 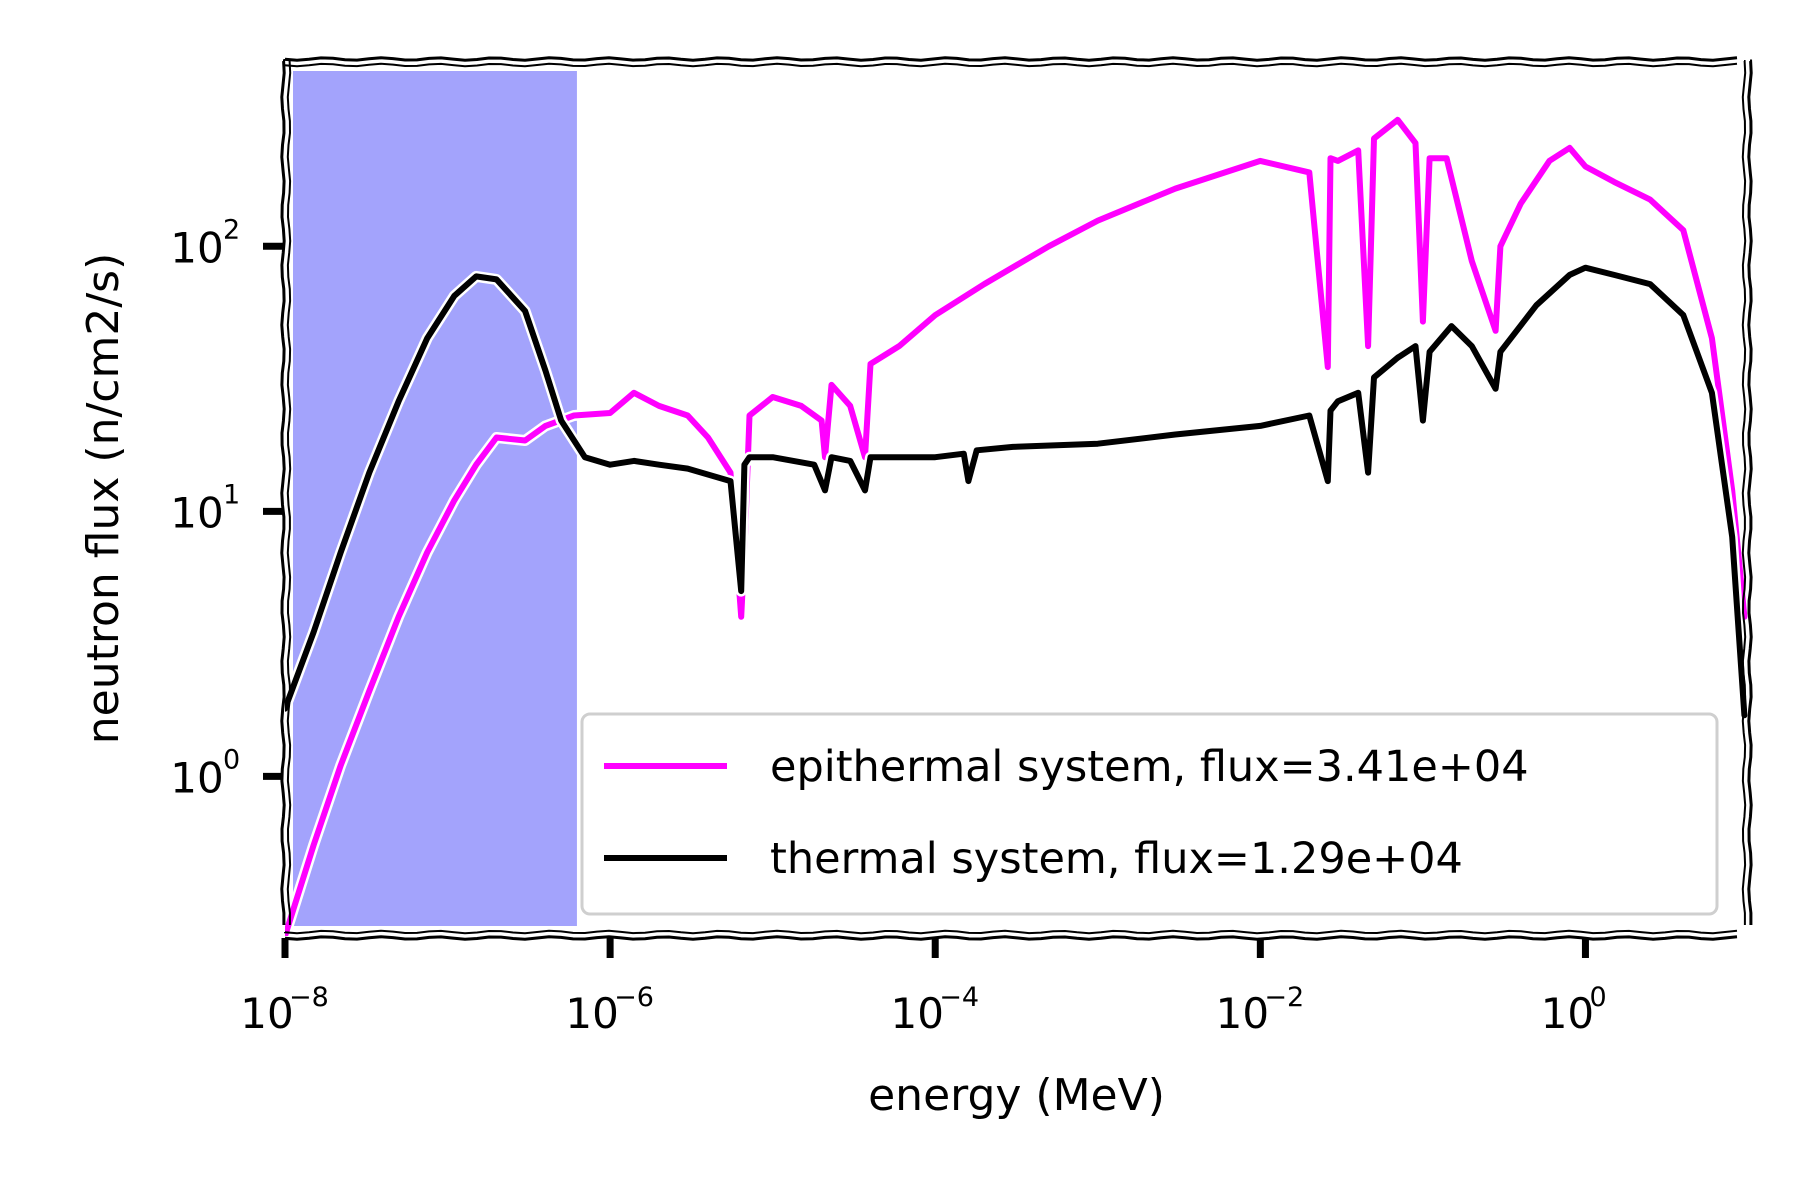 What do you see at coordinates (231, 759) in the screenshot?
I see `y-tick-exponent: 0` at bounding box center [231, 759].